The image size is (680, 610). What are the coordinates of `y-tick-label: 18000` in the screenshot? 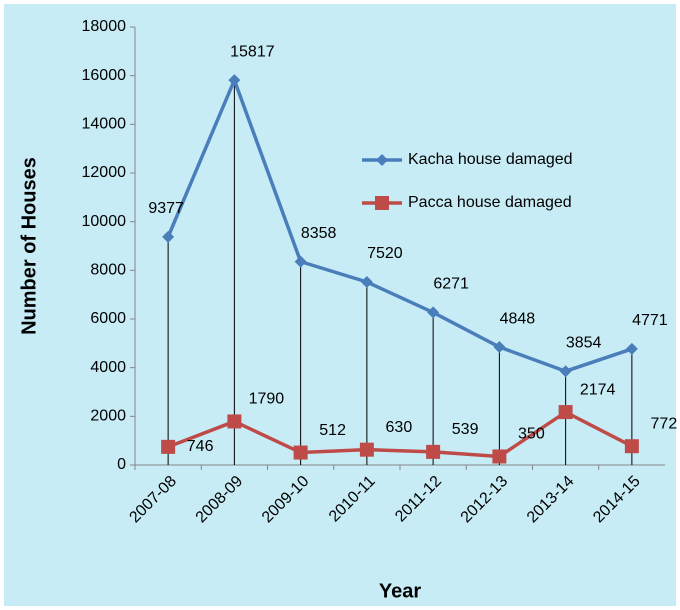 It's located at (104, 26).